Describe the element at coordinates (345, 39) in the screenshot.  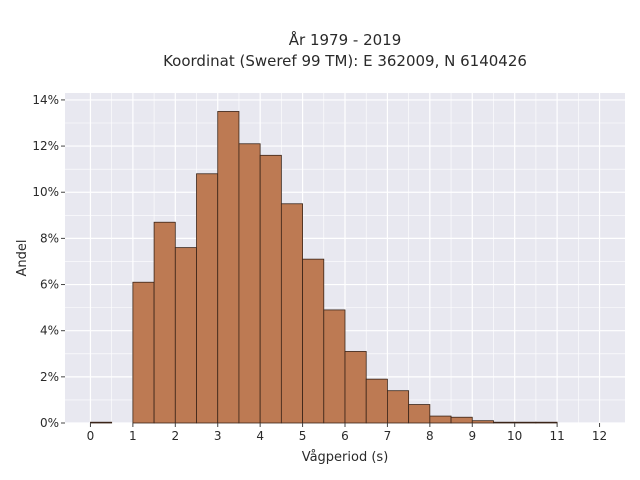
I see `chart-title-line1: År 1979 - 2019` at that location.